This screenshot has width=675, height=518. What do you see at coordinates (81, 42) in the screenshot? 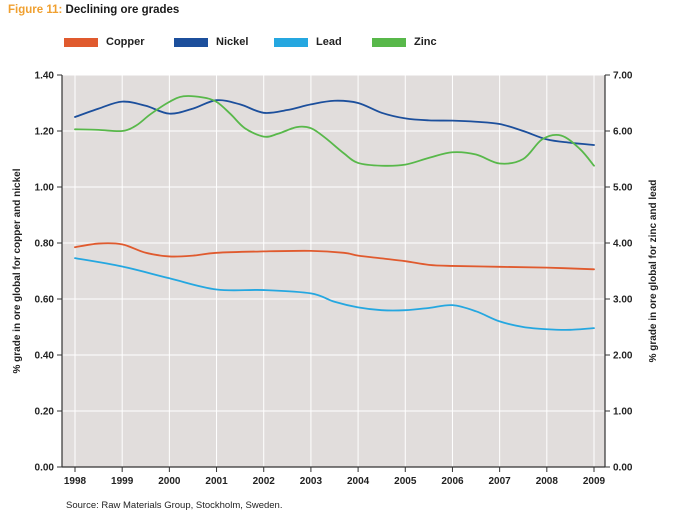
I see `legend-swatch-copper` at bounding box center [81, 42].